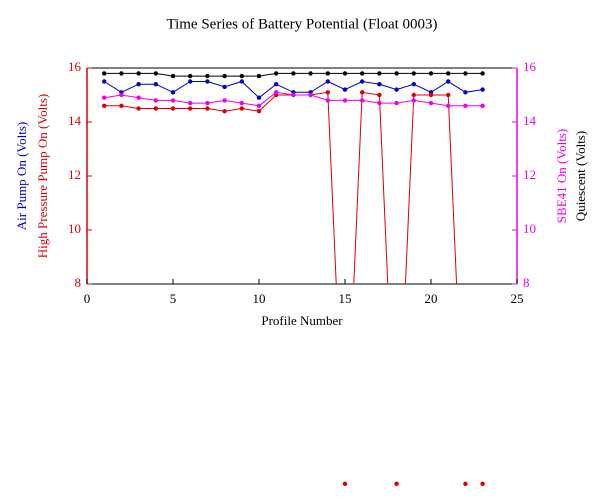 The height and width of the screenshot is (504, 603). What do you see at coordinates (87, 298) in the screenshot?
I see `x-tick-label: 0` at bounding box center [87, 298].